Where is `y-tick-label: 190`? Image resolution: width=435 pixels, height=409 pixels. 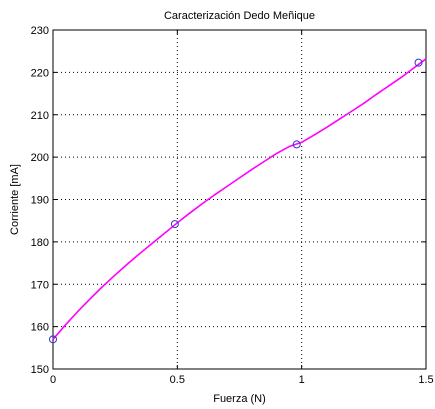 y-tick-label: 190 is located at coordinates (40, 201).